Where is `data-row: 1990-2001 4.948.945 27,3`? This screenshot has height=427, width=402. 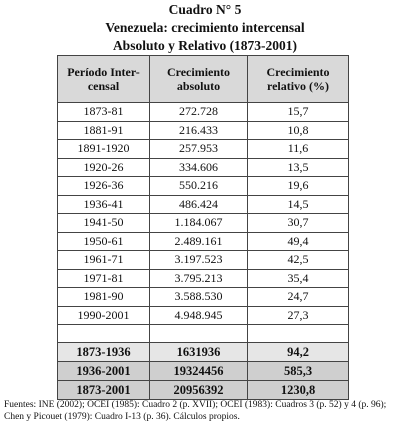 data-row: 1990-2001 4.948.945 27,3 is located at coordinates (203, 315).